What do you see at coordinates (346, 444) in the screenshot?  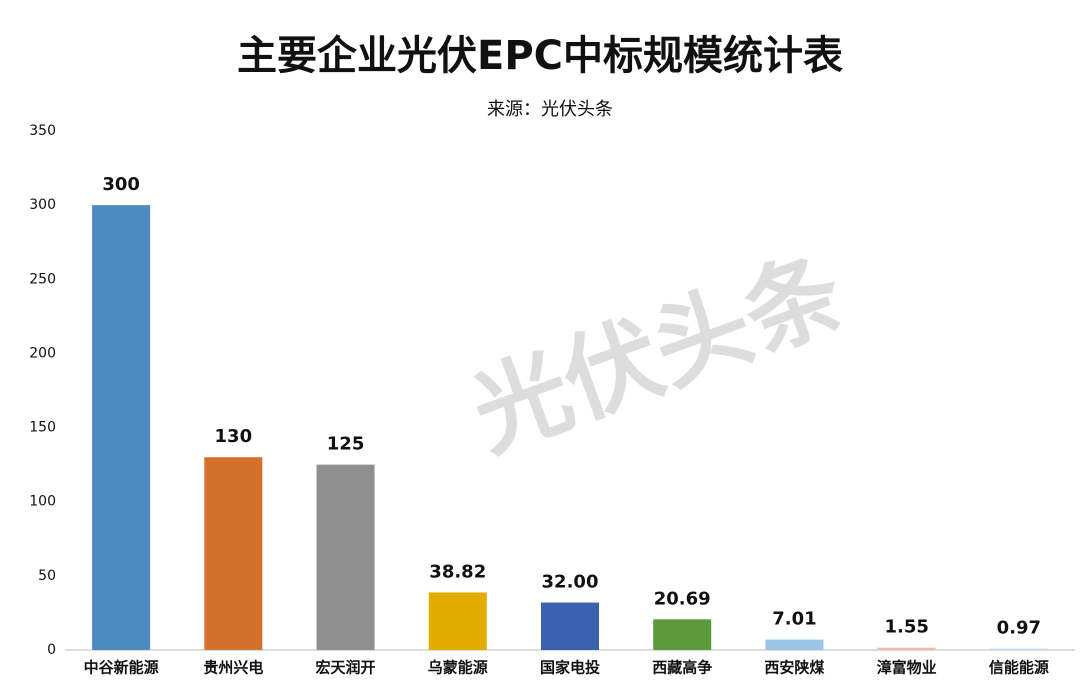 I see `value-label: 125` at bounding box center [346, 444].